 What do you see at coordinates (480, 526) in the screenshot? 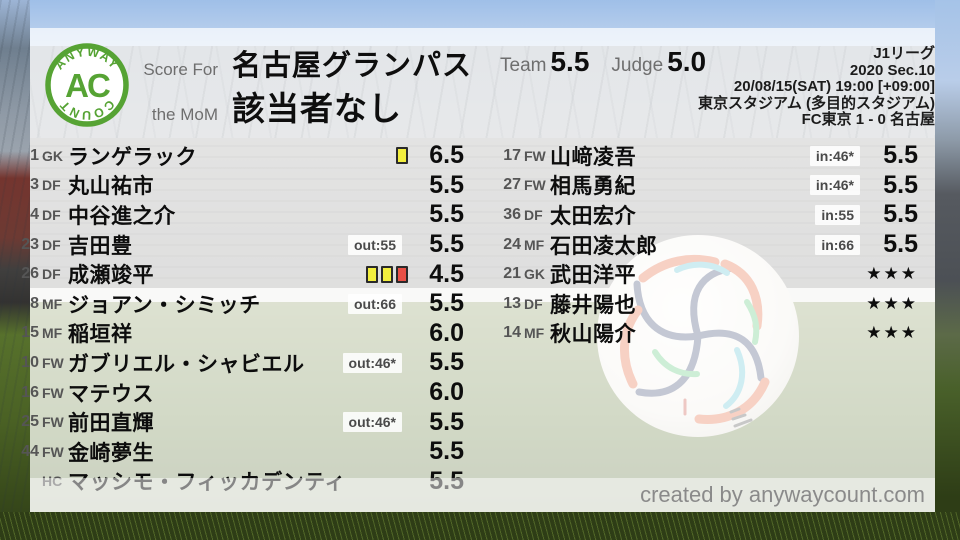
I see `photo-bottom-grass` at bounding box center [480, 526].